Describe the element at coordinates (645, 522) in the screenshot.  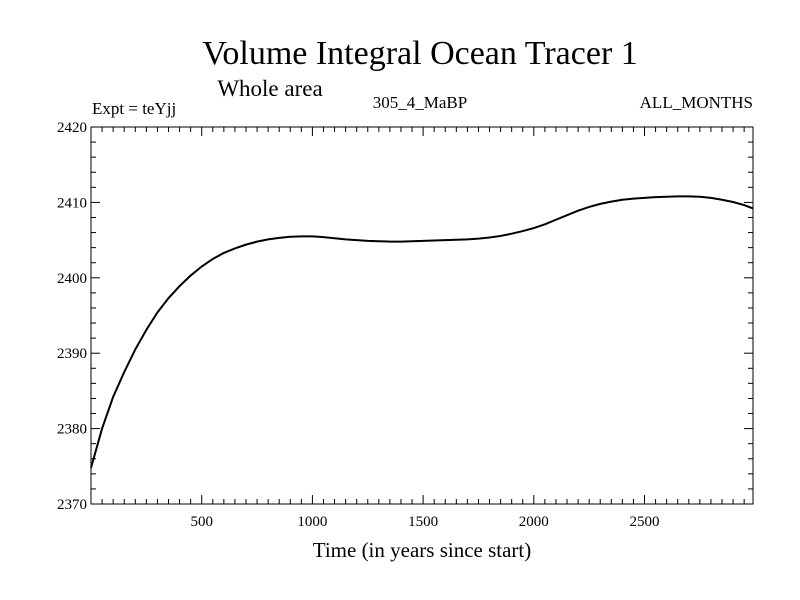
I see `x-tick-label: 2500` at that location.